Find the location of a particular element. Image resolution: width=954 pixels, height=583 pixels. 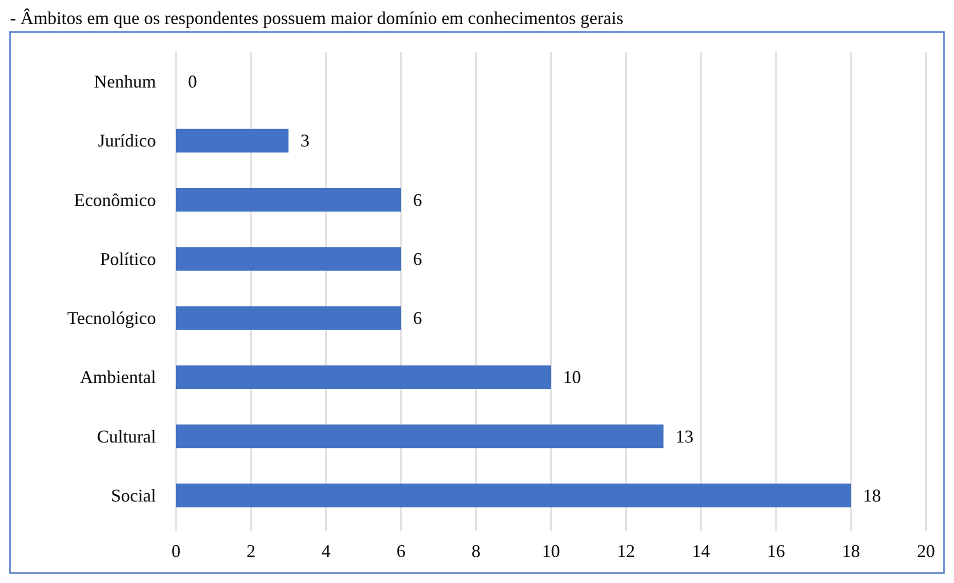

data-label: 18 is located at coordinates (872, 495).